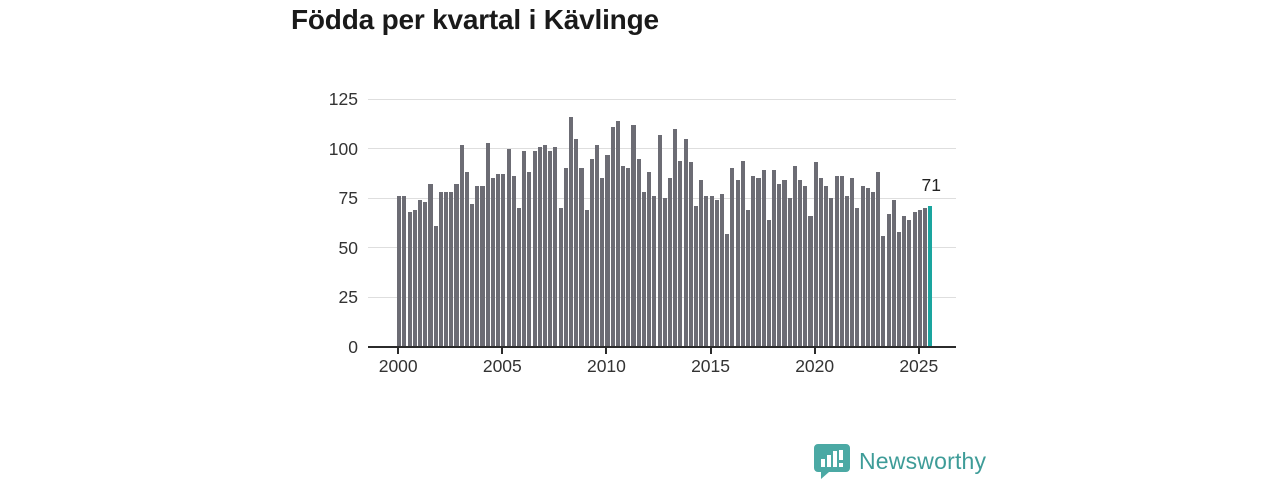  Describe the element at coordinates (930, 276) in the screenshot. I see `highlighted-bar` at that location.